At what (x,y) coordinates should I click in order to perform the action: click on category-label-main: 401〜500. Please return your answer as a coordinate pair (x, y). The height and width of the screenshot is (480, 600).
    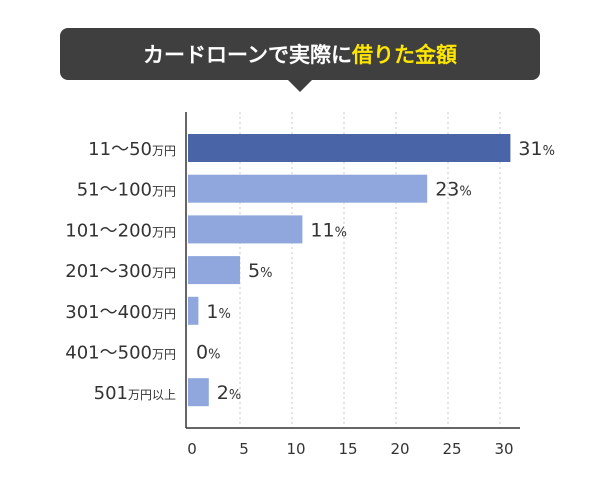
    Looking at the image, I should click on (108, 353).